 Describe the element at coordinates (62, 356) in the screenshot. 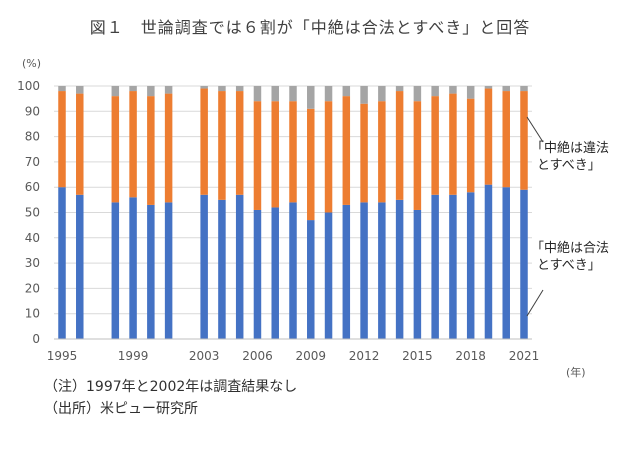

I see `x-tick-label: 1995` at that location.